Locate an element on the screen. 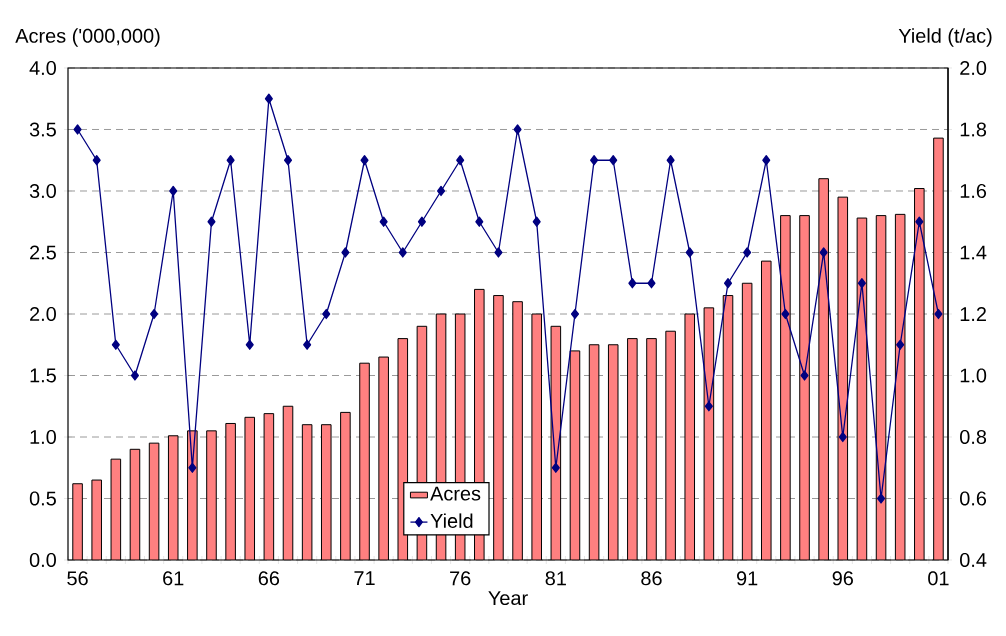 This screenshot has width=1006, height=636. y2-tick-label: 1.8 is located at coordinates (973, 129).